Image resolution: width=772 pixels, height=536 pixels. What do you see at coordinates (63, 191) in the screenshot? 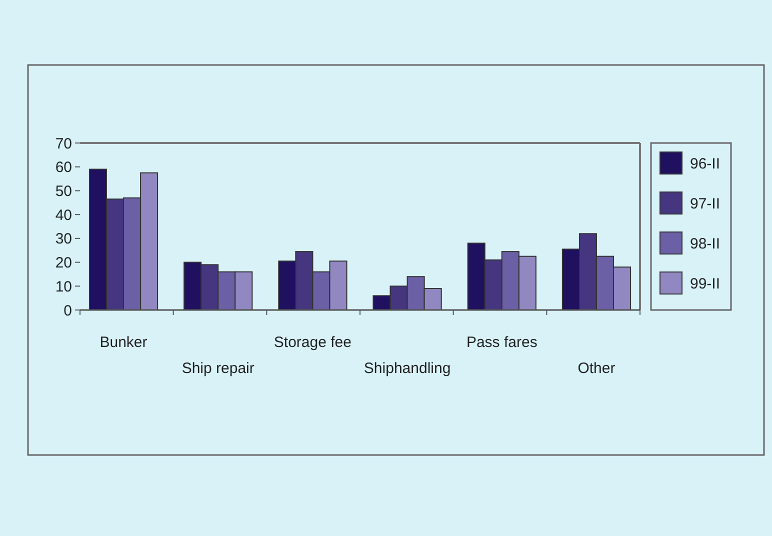
I see `y-tick-label: 50` at bounding box center [63, 191].